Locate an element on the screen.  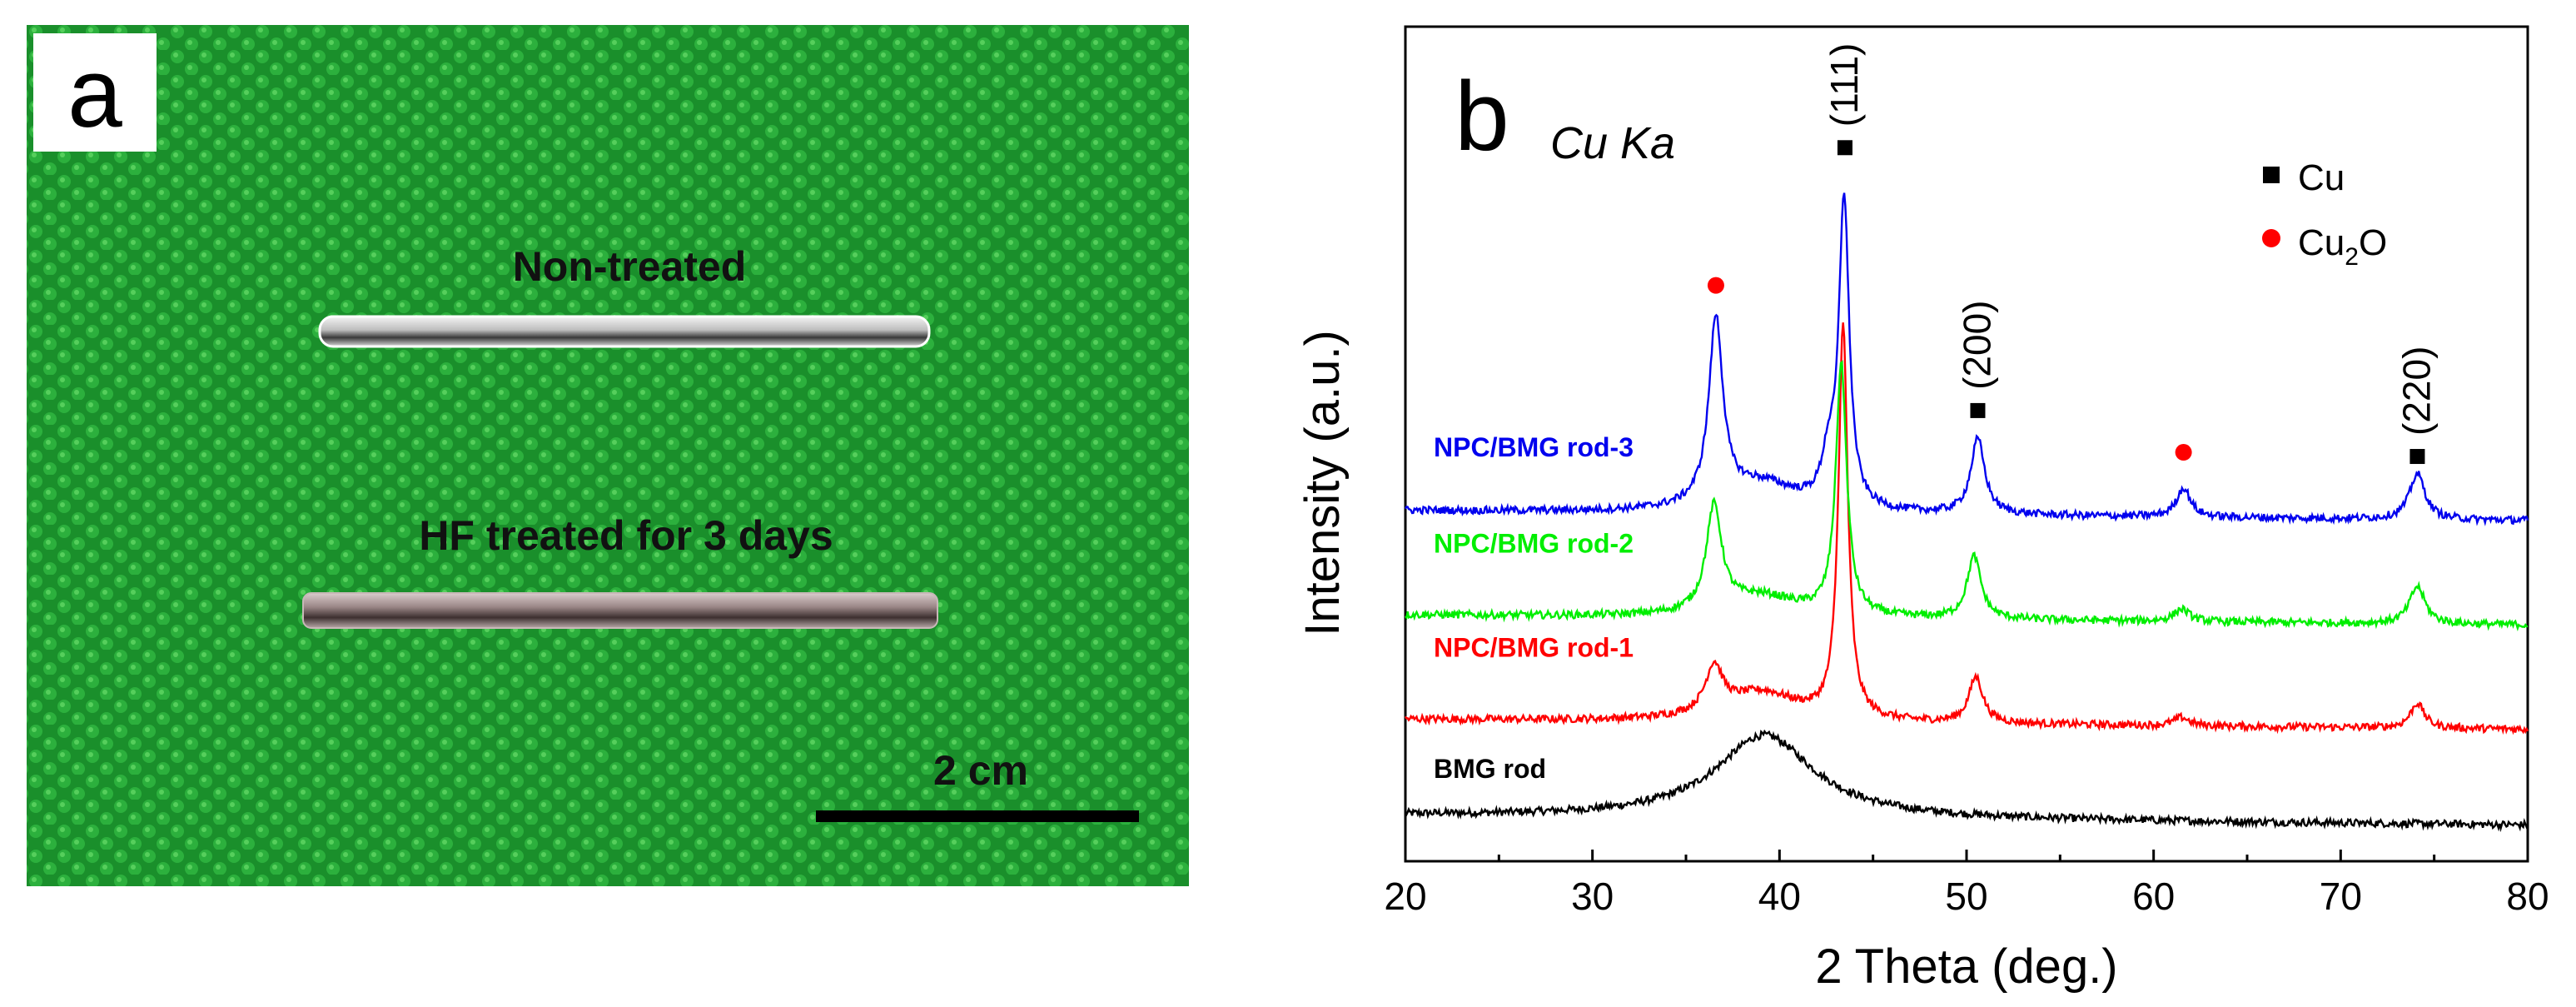
x-axis-ticks: 20 30 40 50 60 70 80 is located at coordinates (1966, 884).